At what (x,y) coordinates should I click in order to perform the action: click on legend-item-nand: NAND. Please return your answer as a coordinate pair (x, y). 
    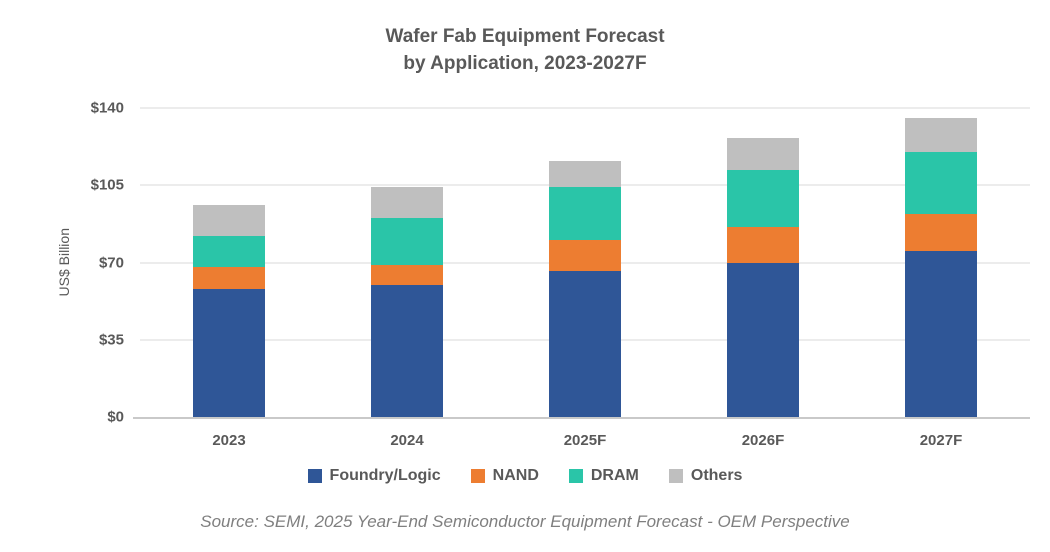
    Looking at the image, I should click on (504, 476).